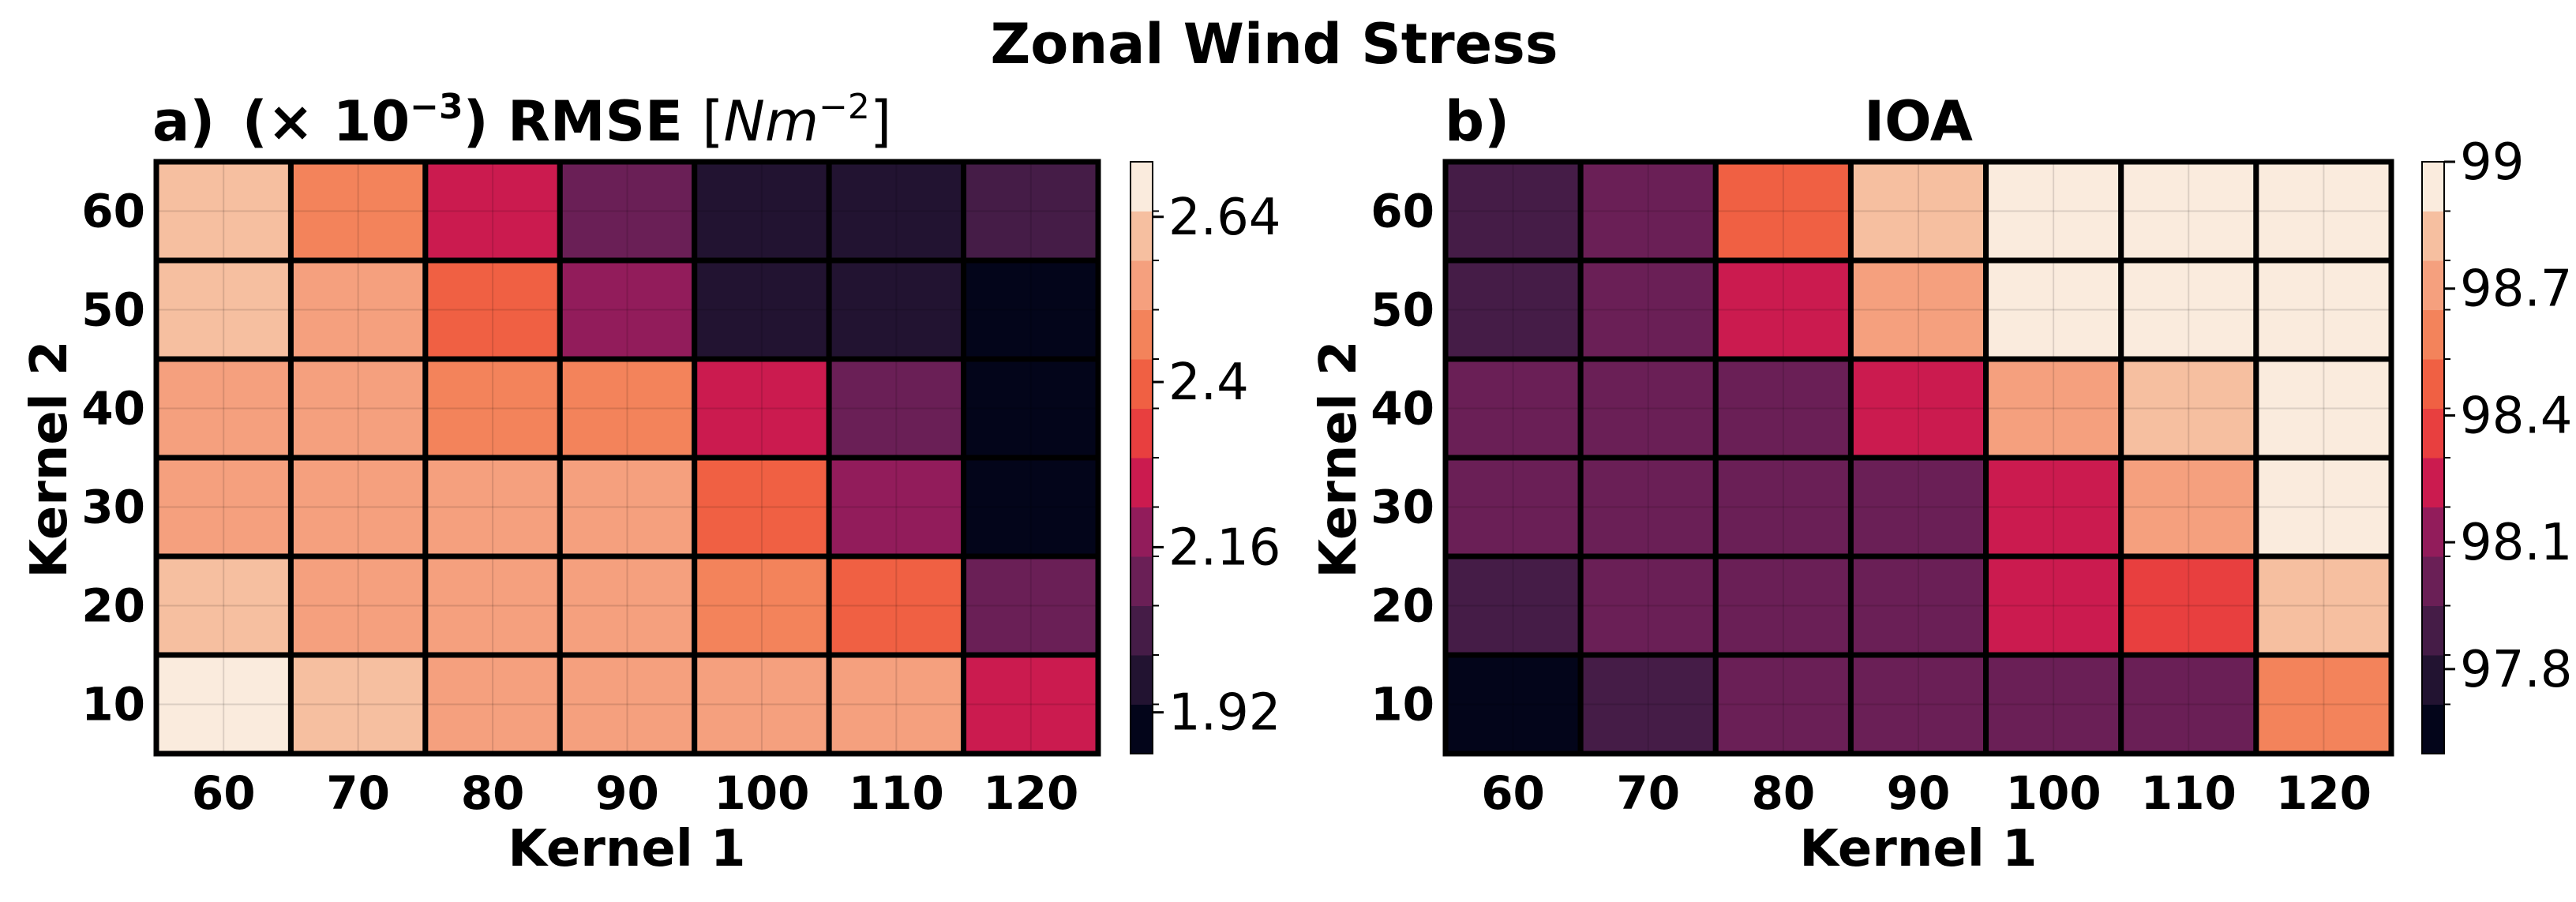  I want to click on colorbar-tick-label: 97.8, so click(2516, 670).